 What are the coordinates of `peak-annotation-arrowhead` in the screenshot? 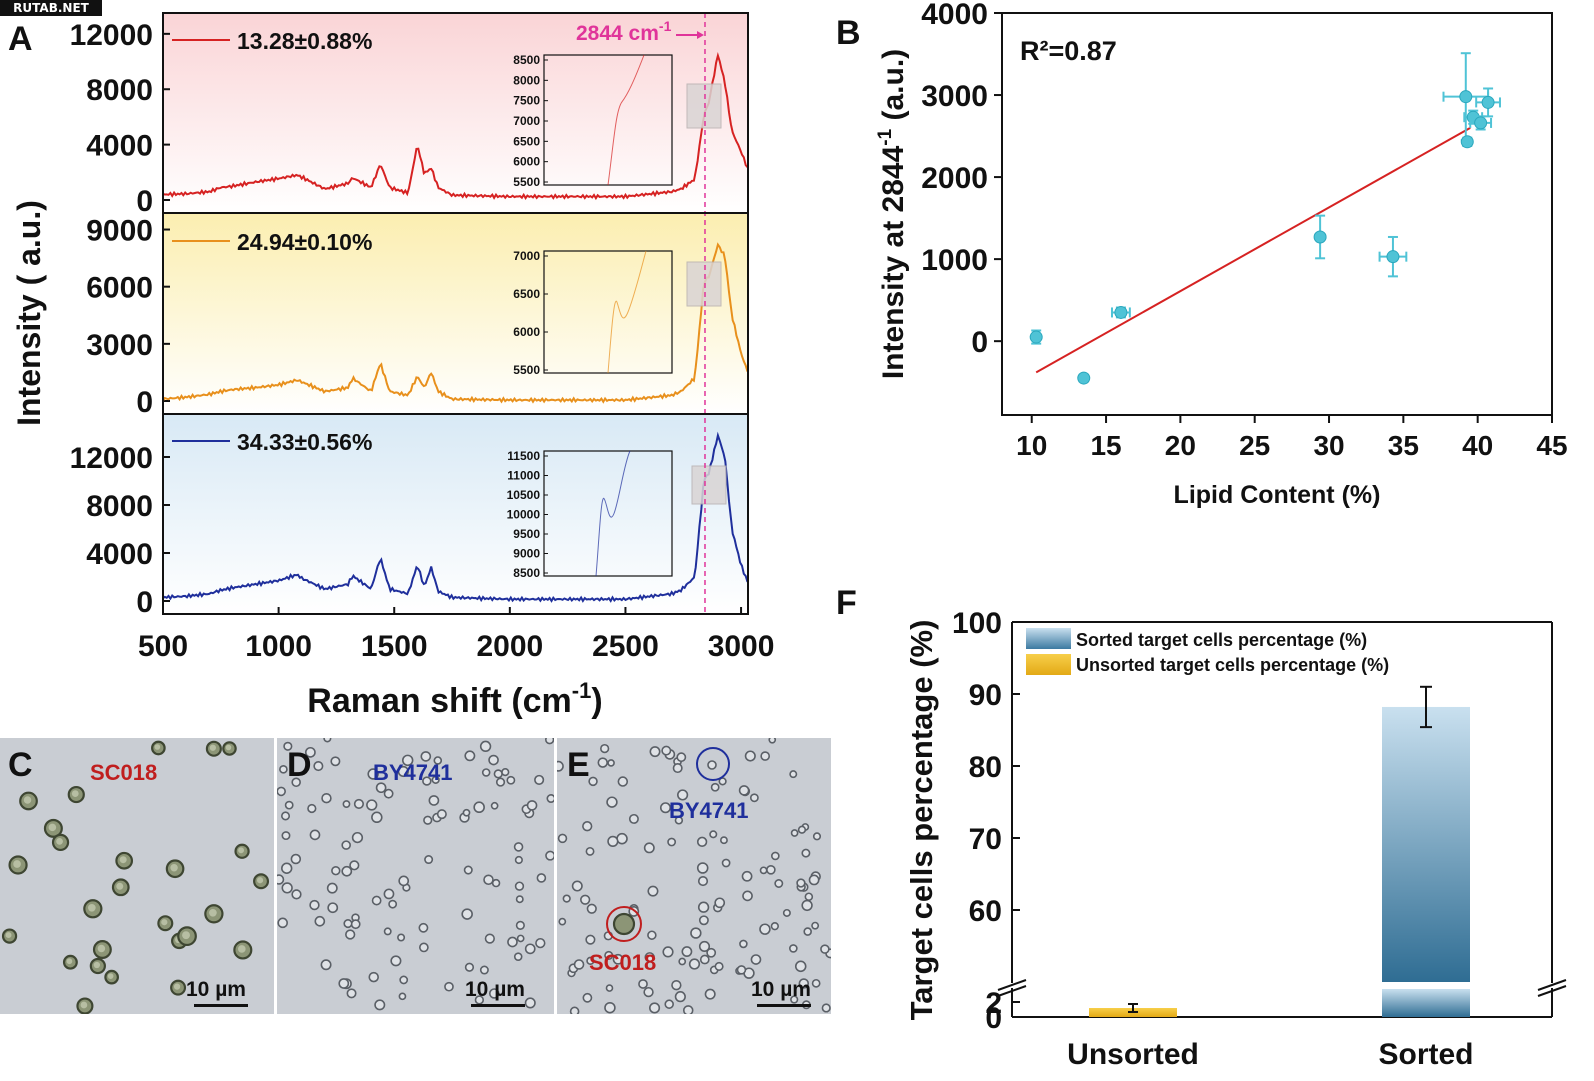 It's located at (700, 35).